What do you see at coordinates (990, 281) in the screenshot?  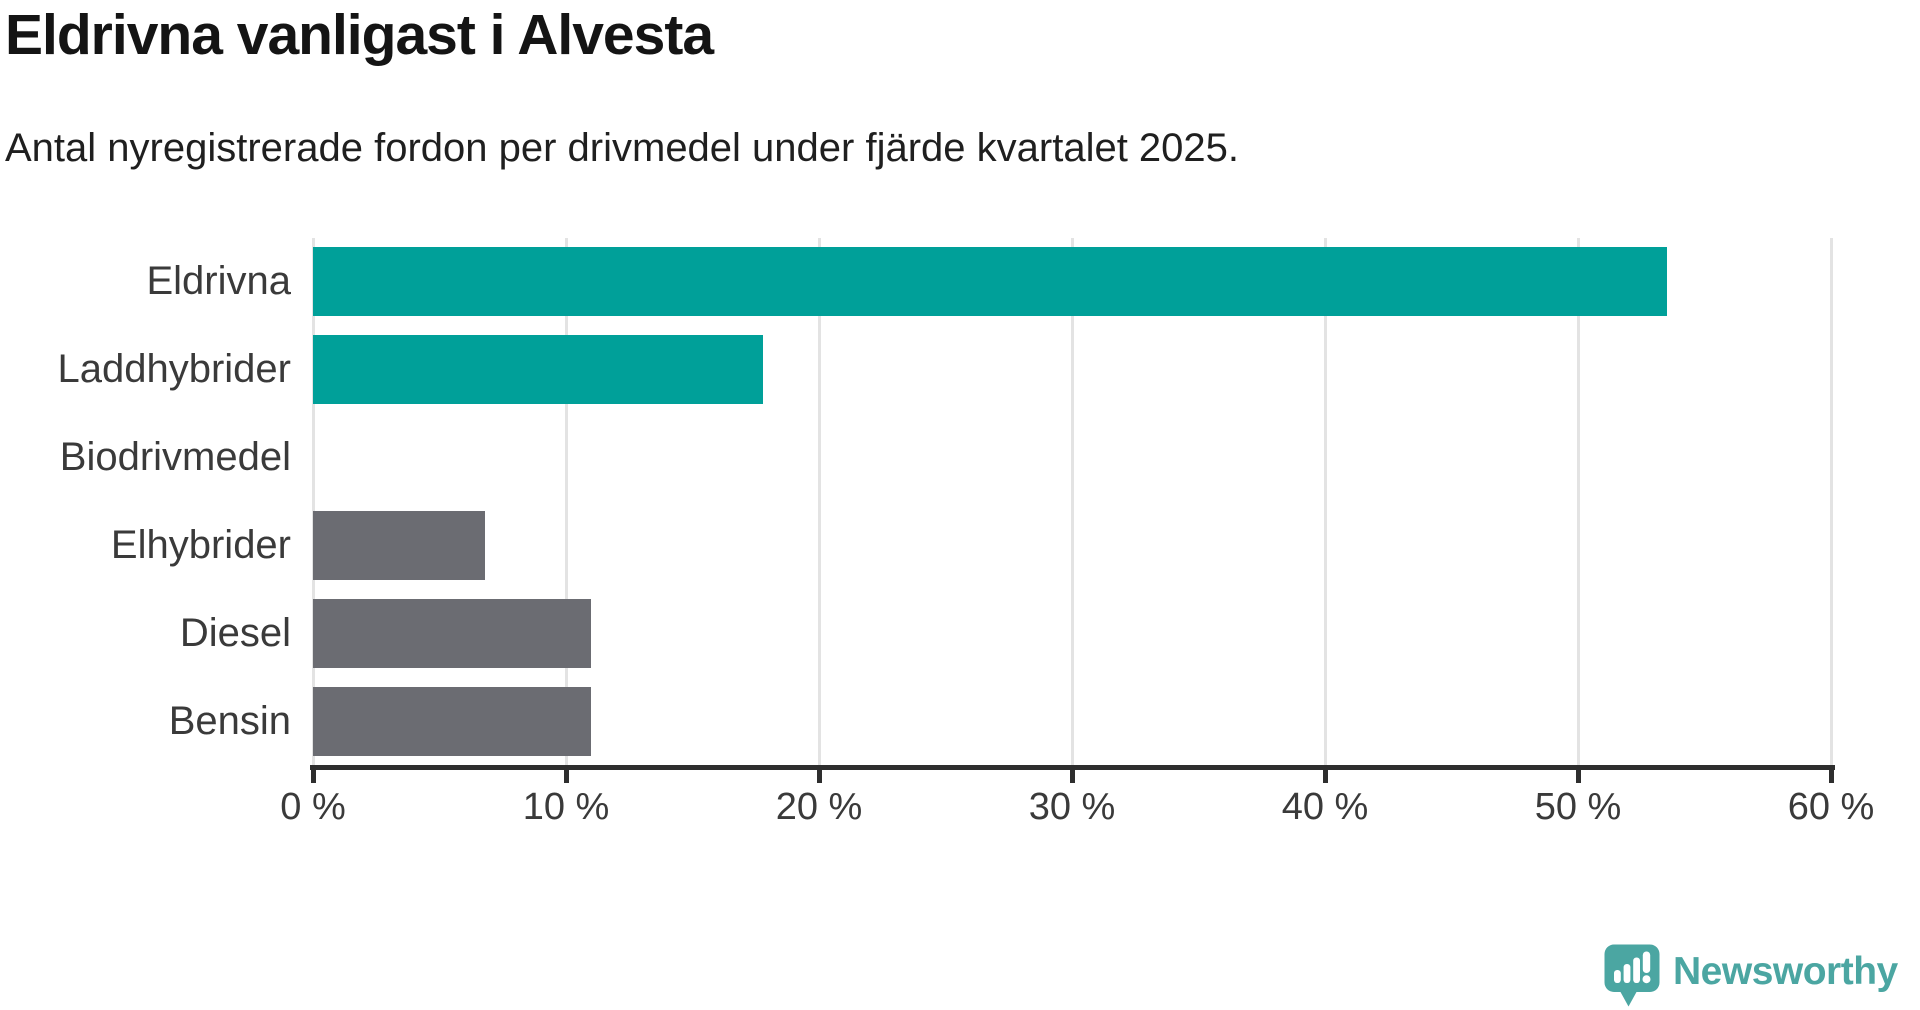 I see `bar-eldrivna` at bounding box center [990, 281].